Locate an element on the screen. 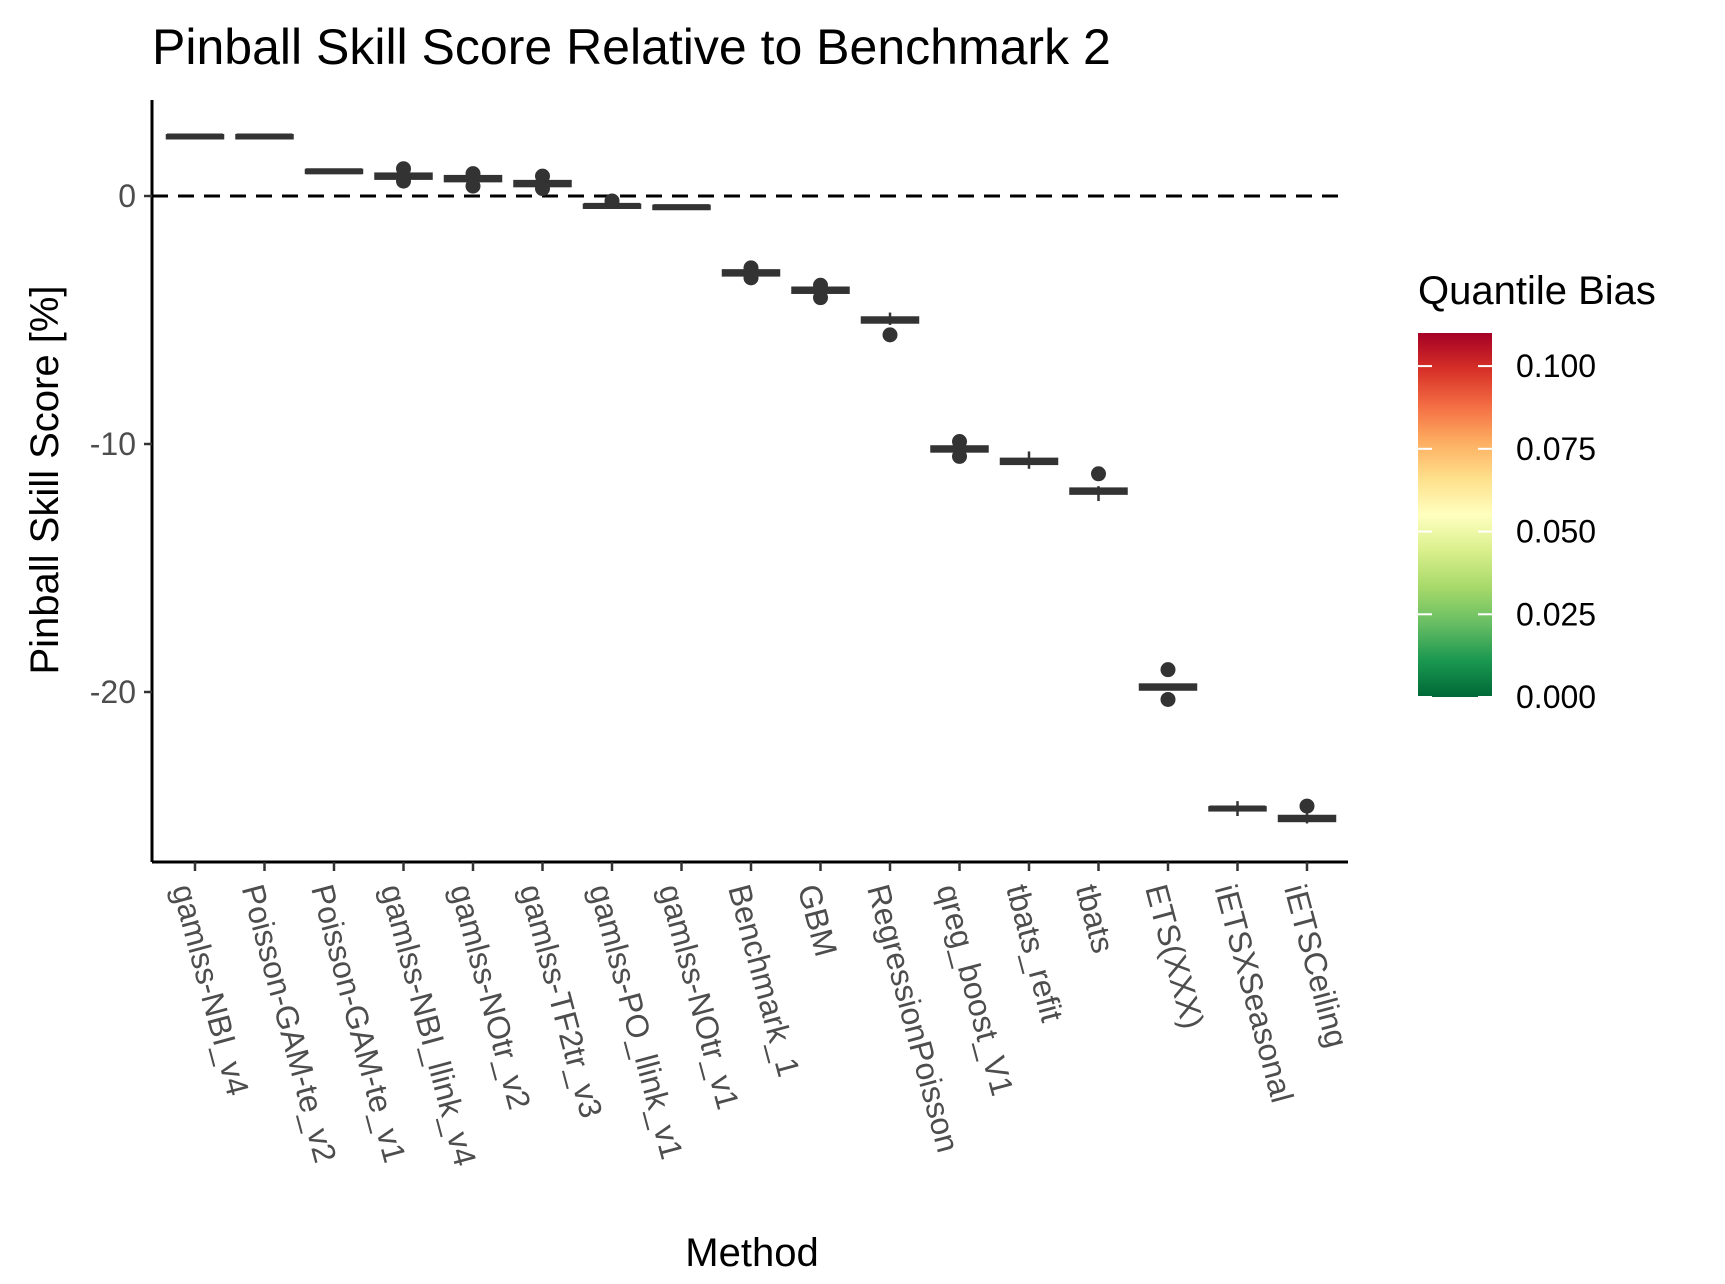  x-tick-label: ETS(XXX) is located at coordinates (1174, 956).